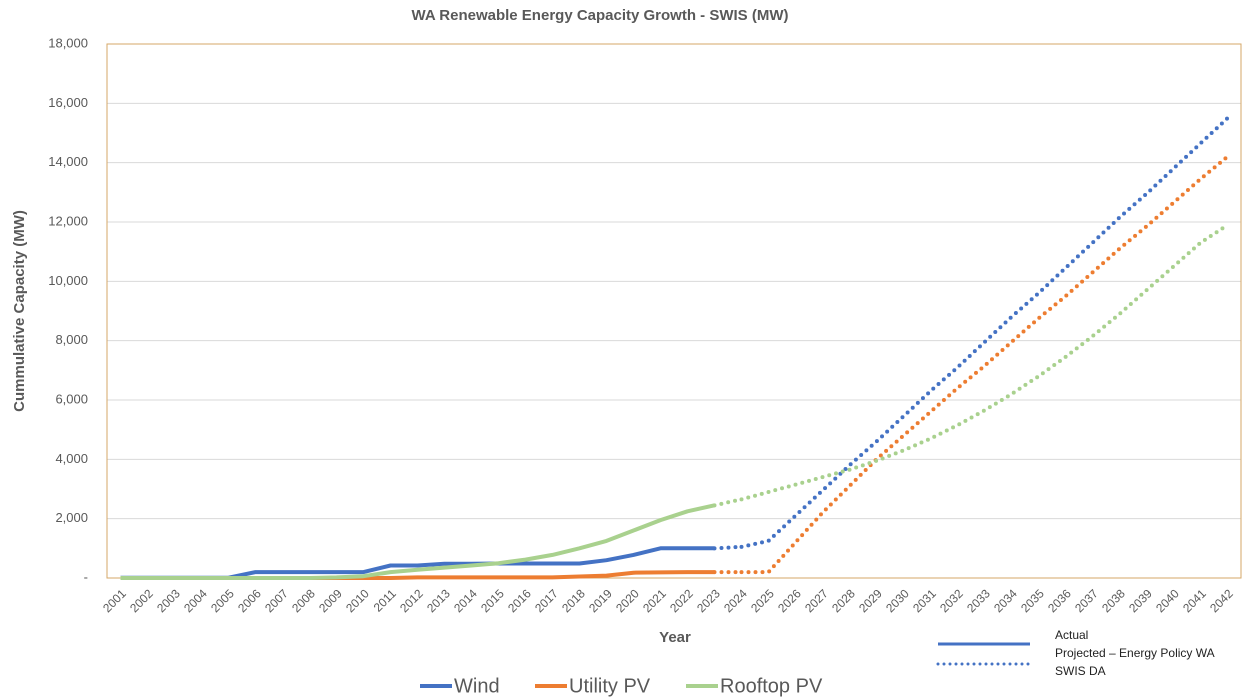 The height and width of the screenshot is (700, 1260). I want to click on x-tick-label: 2020, so click(627, 600).